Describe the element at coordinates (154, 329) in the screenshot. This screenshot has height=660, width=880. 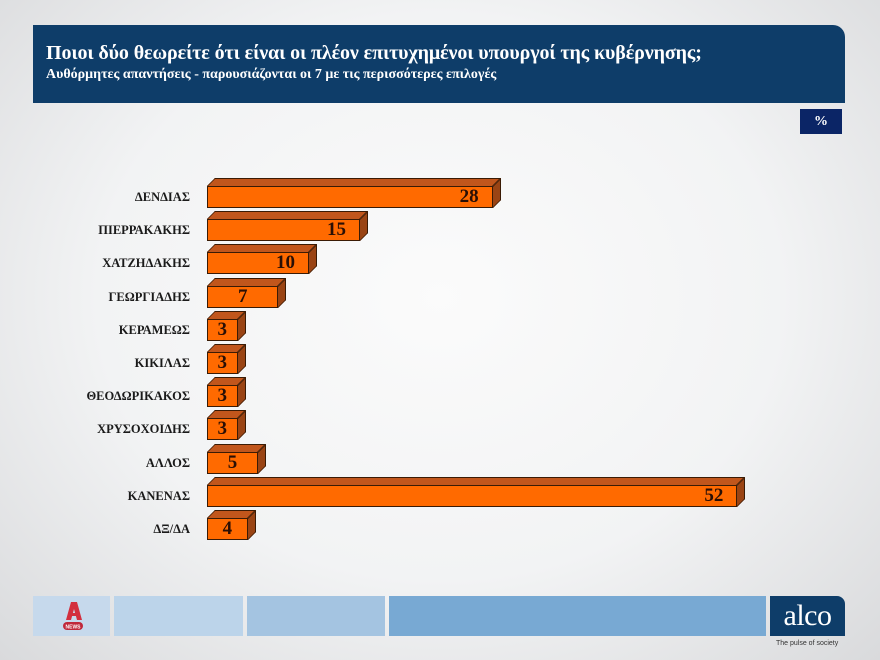
I see `category-label: ΚΕΡΑΜΕΩΣ` at that location.